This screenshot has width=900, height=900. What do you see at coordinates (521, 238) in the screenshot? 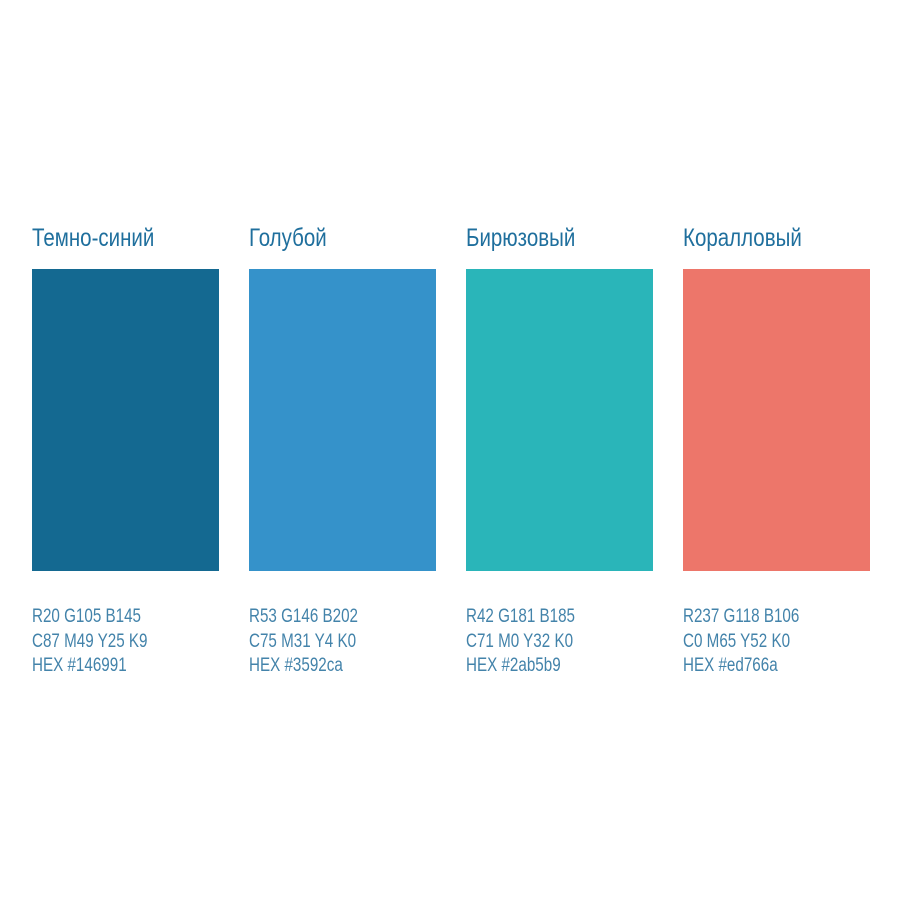
I see `swatch-title: Бирюзовый` at bounding box center [521, 238].